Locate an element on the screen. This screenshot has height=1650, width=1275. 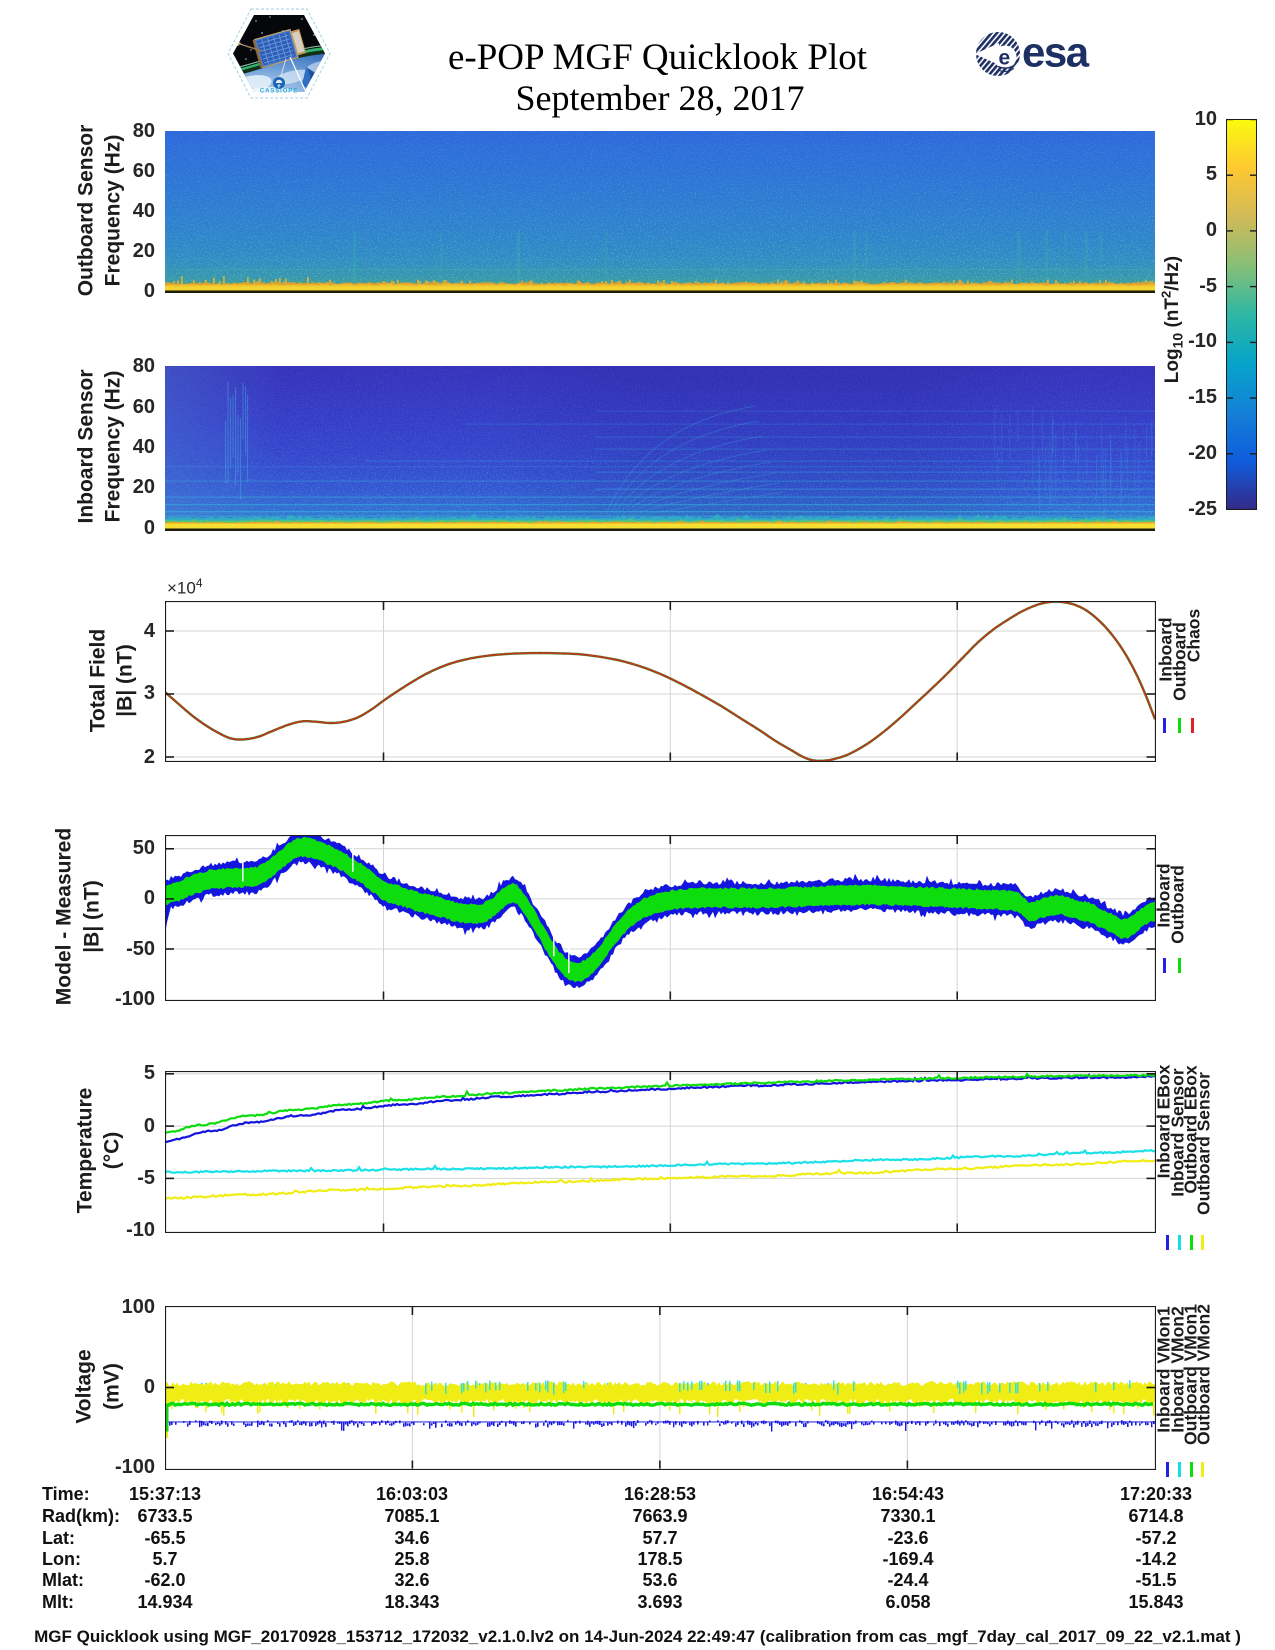
svg-text: esa is located at coordinates (1056, 52).